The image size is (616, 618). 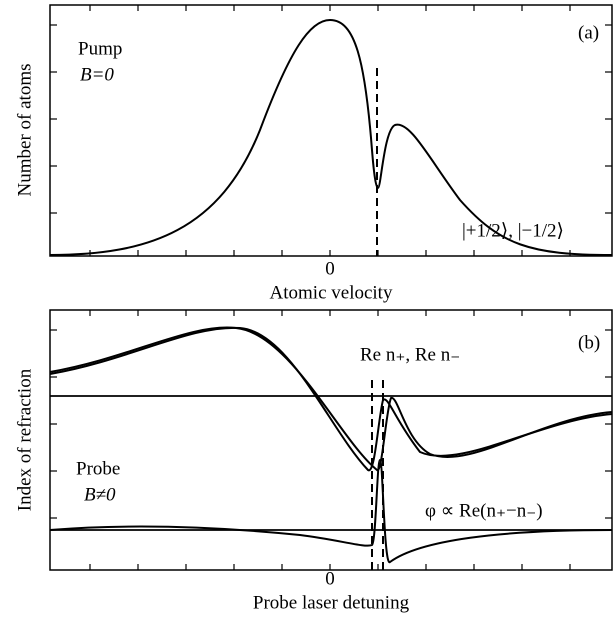 What do you see at coordinates (24, 439) in the screenshot?
I see `y-axis-label: Index of refraction` at bounding box center [24, 439].